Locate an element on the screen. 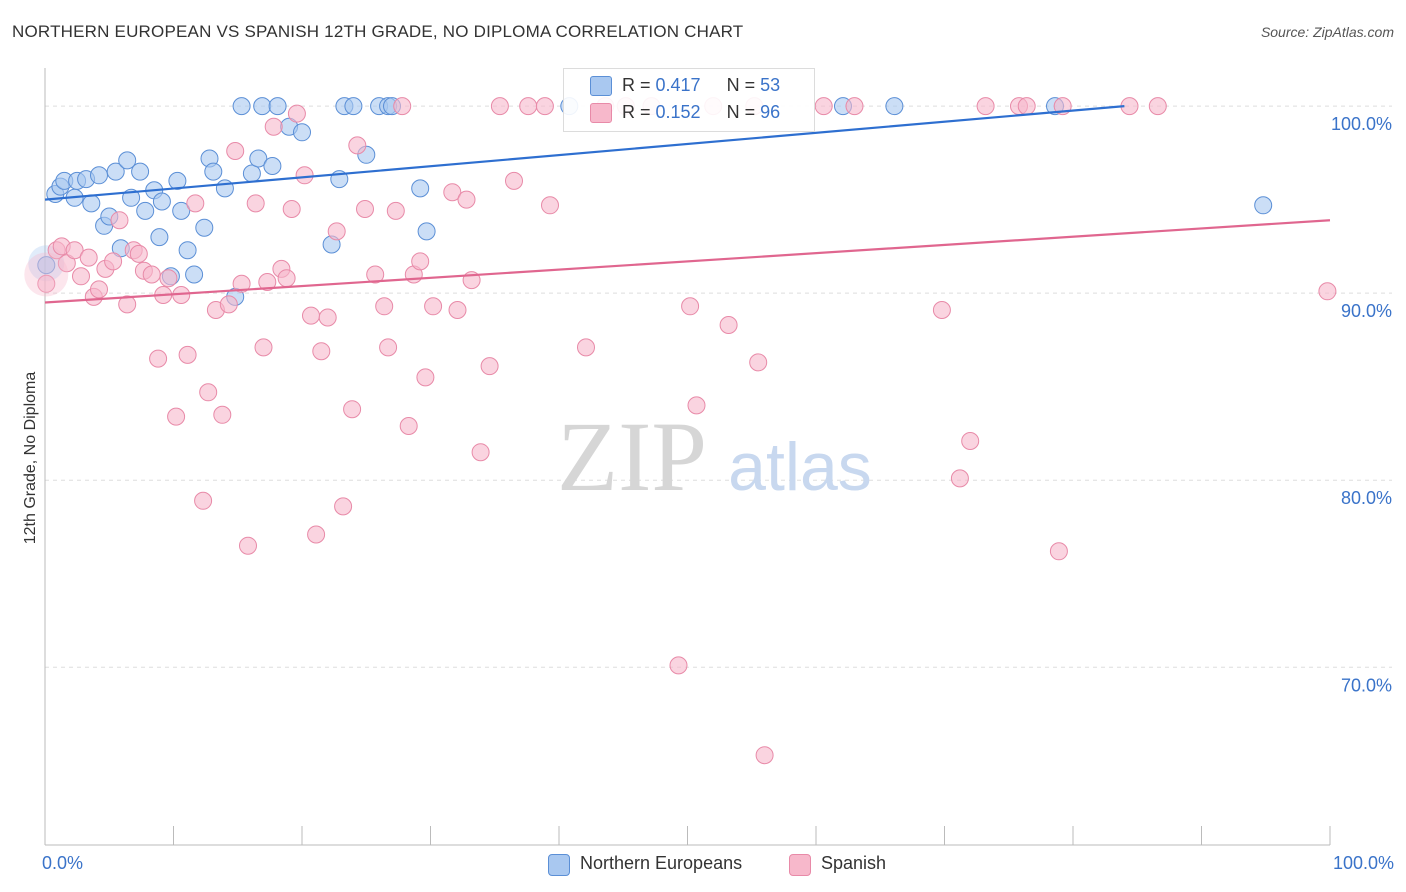  x-tick-label: 100.0% is located at coordinates (1363, 863).